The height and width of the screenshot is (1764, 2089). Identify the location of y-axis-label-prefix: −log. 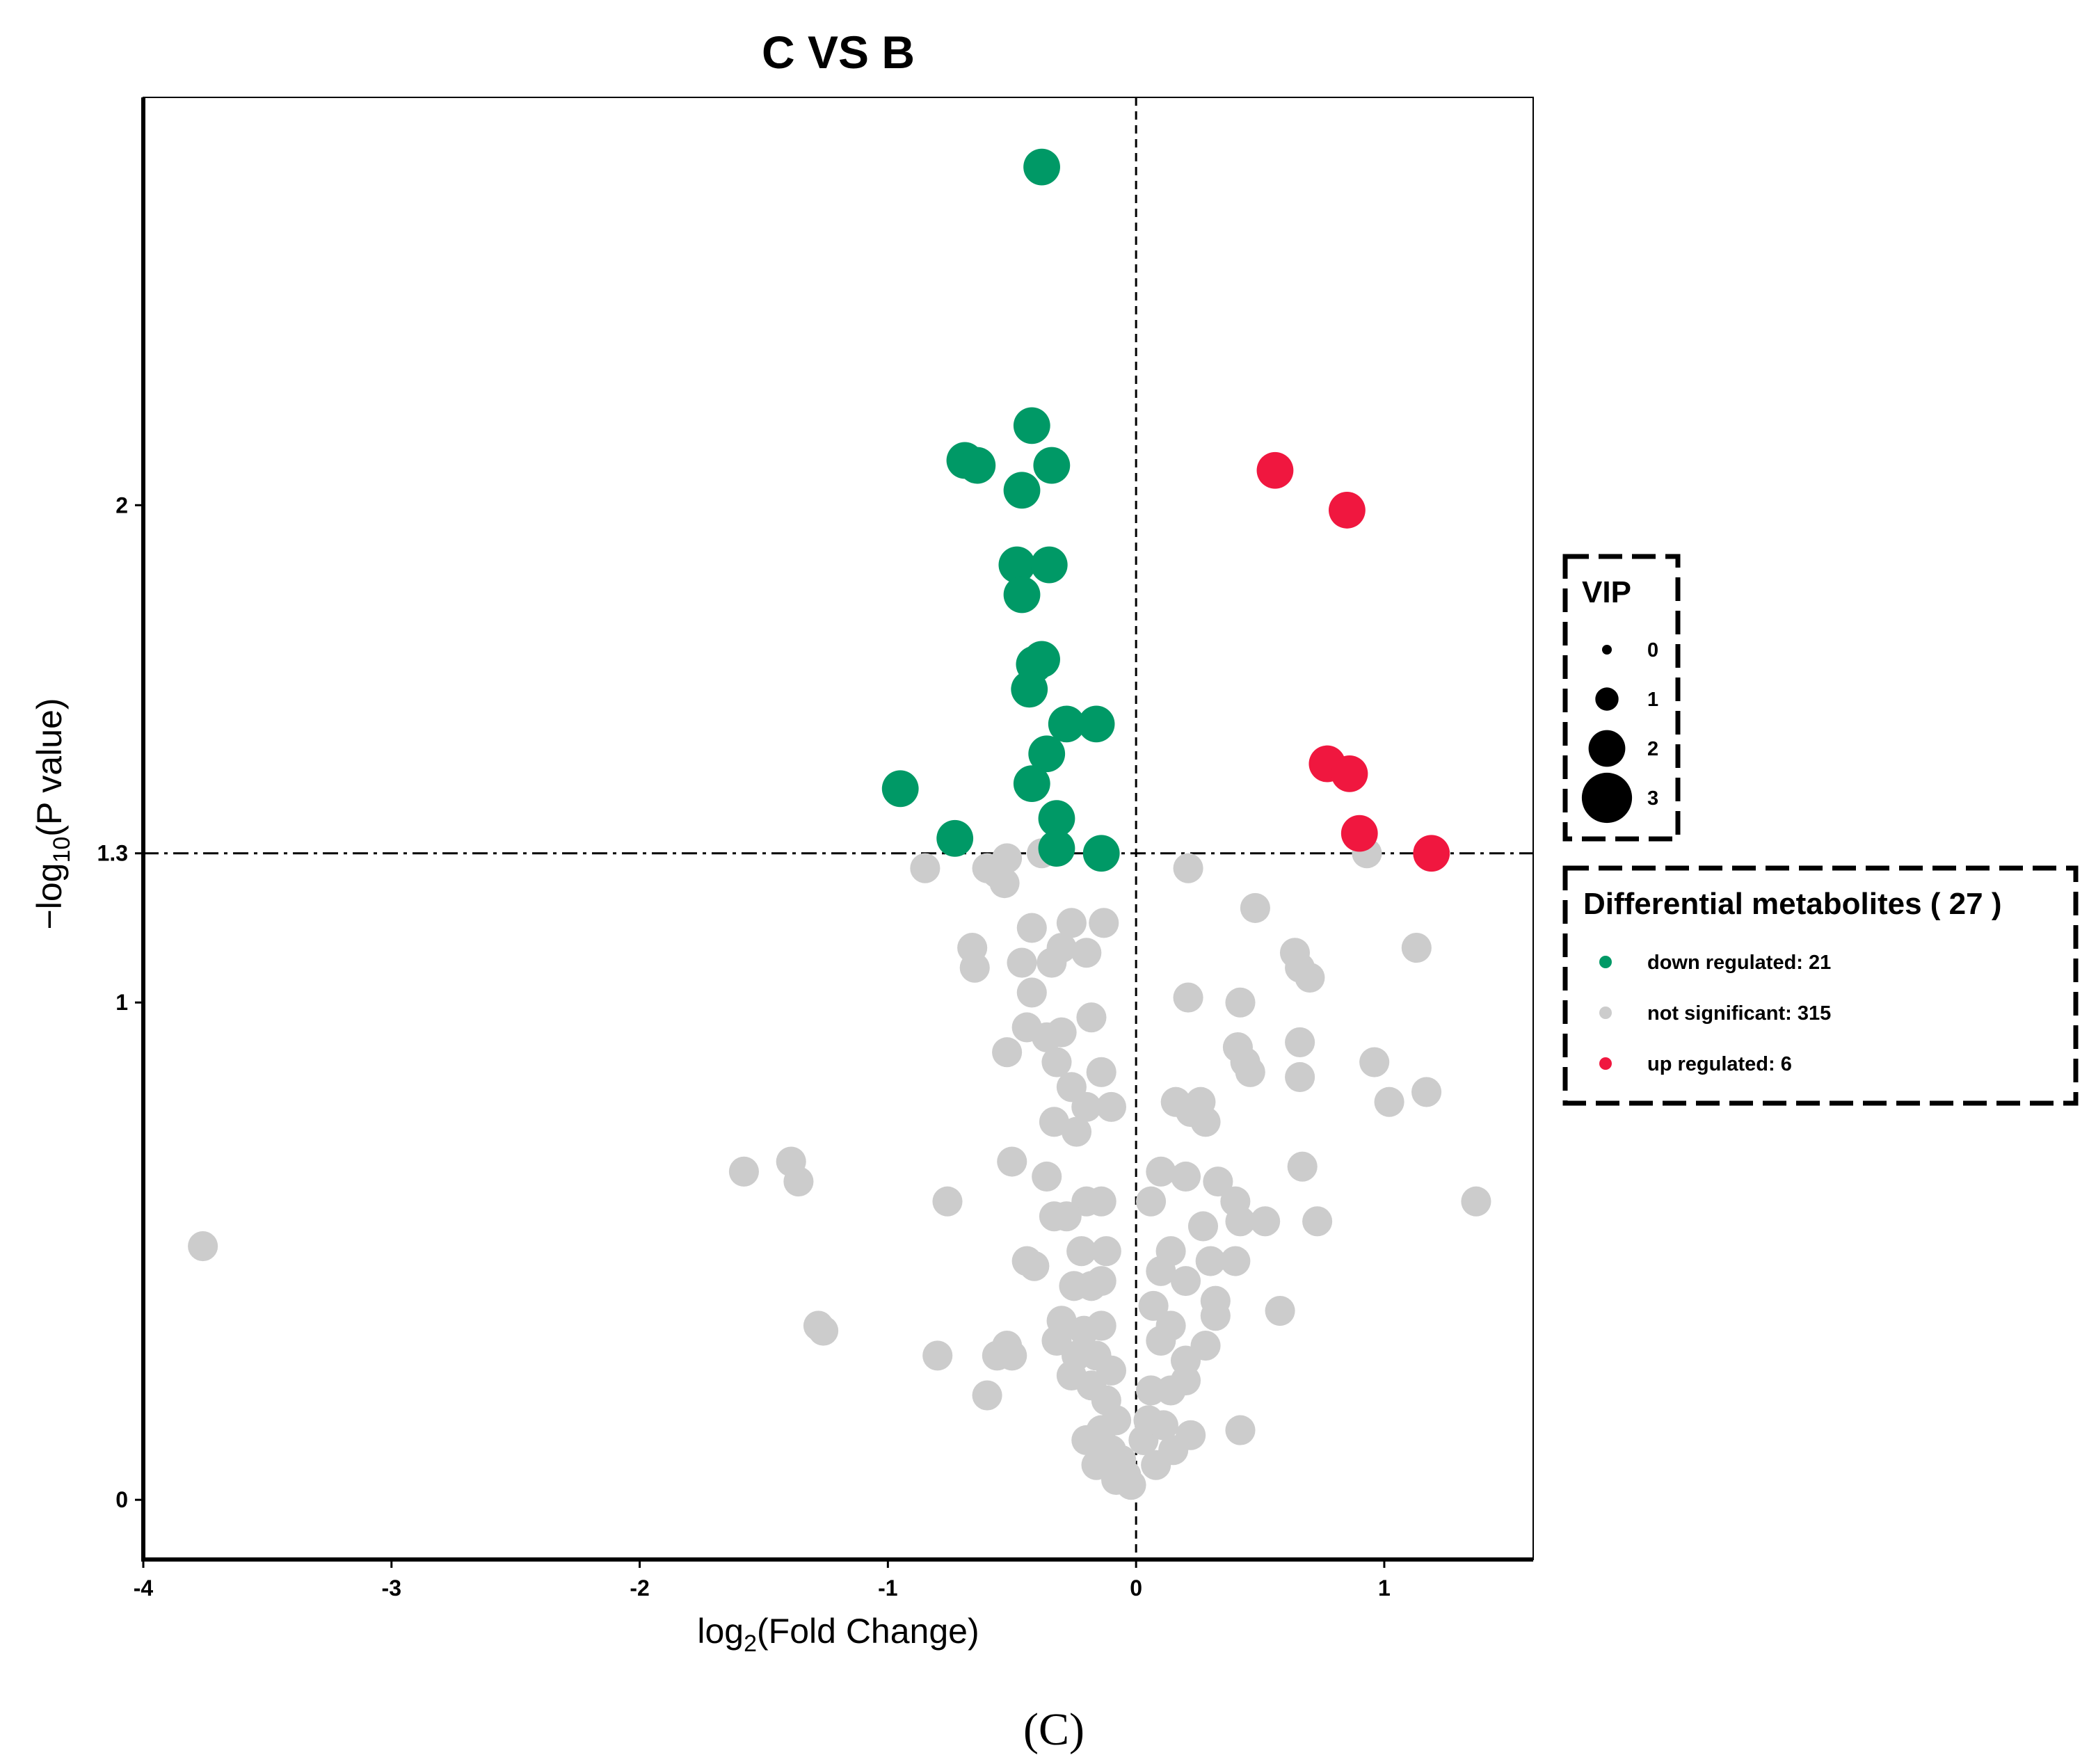
(49, 896).